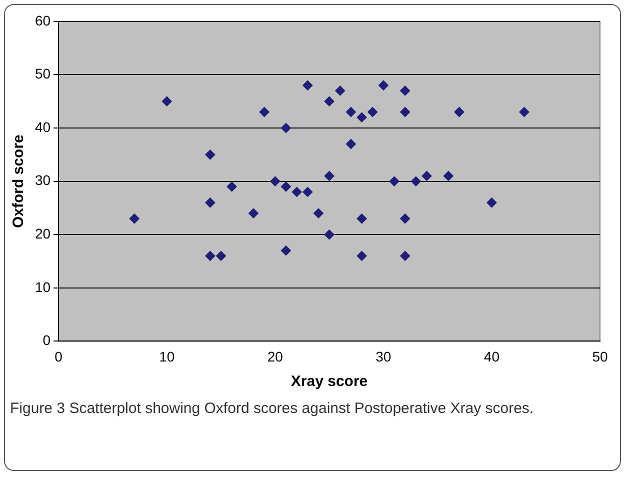 The height and width of the screenshot is (477, 627). Describe the element at coordinates (42, 180) in the screenshot. I see `y-tick-label: 30` at that location.